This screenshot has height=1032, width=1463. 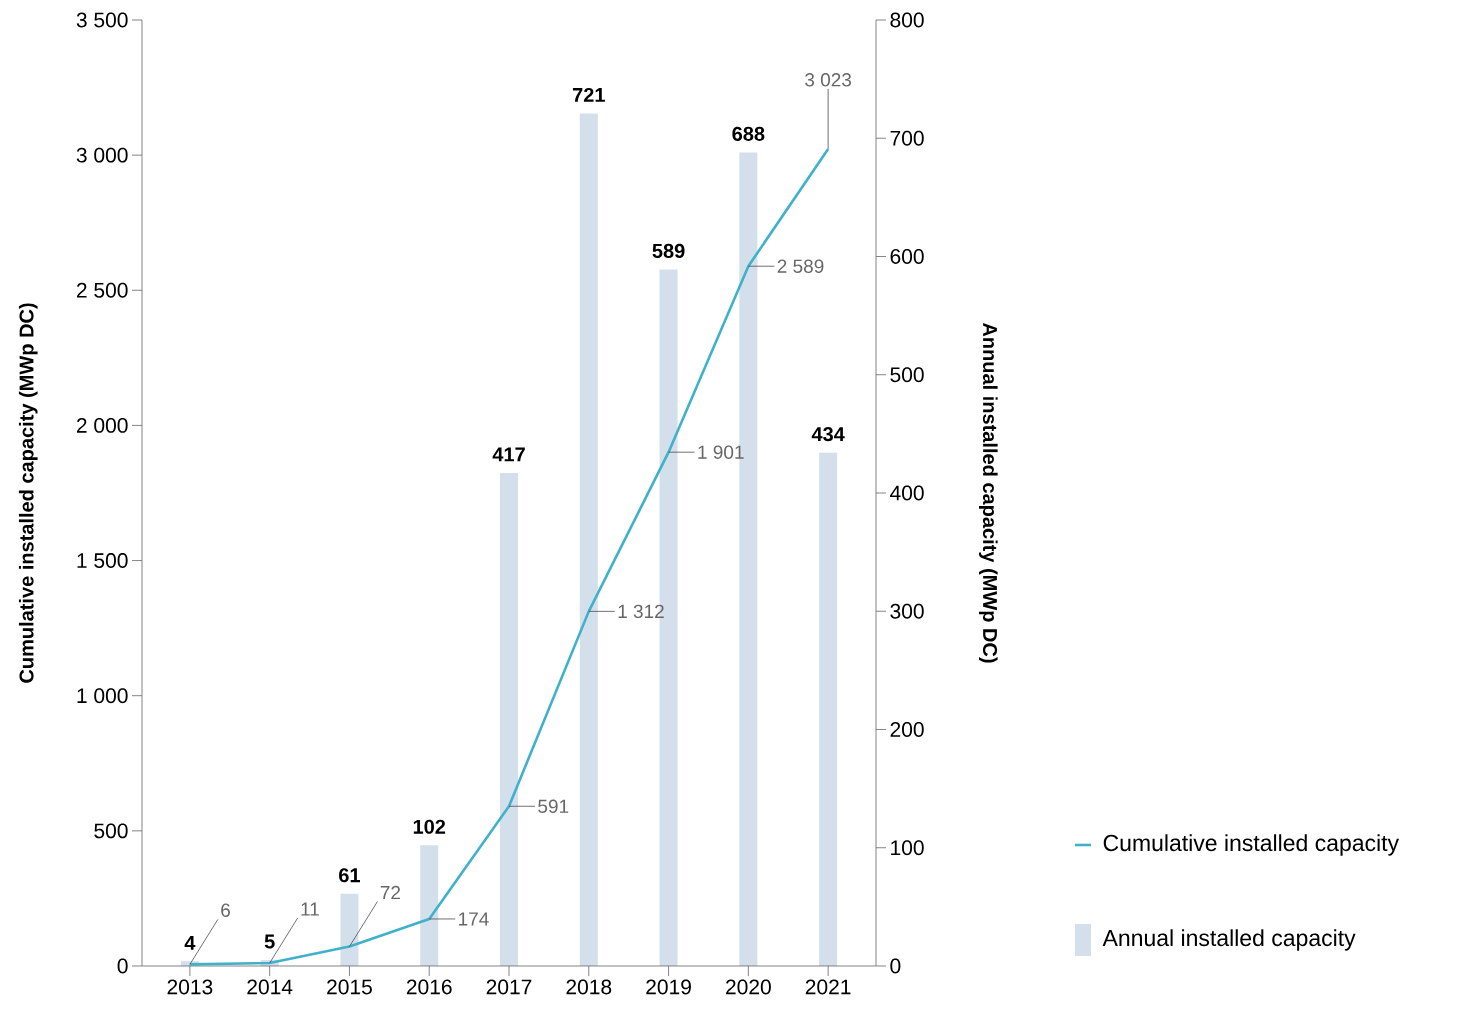 What do you see at coordinates (190, 942) in the screenshot?
I see `data-label: 4` at bounding box center [190, 942].